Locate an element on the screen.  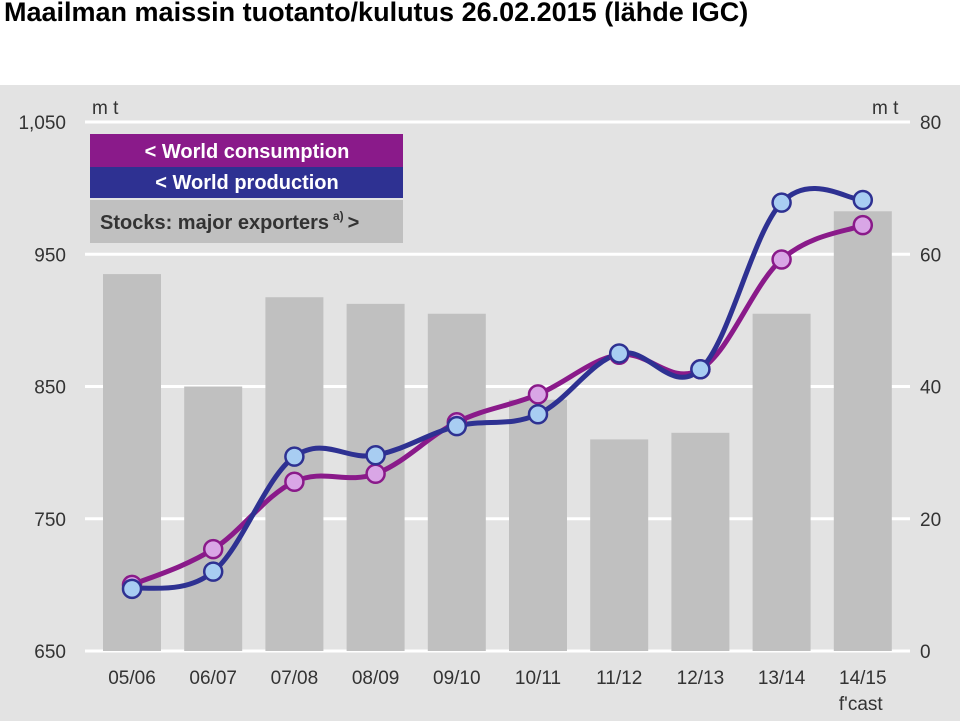
right-tick-label: 40 is located at coordinates (930, 388).